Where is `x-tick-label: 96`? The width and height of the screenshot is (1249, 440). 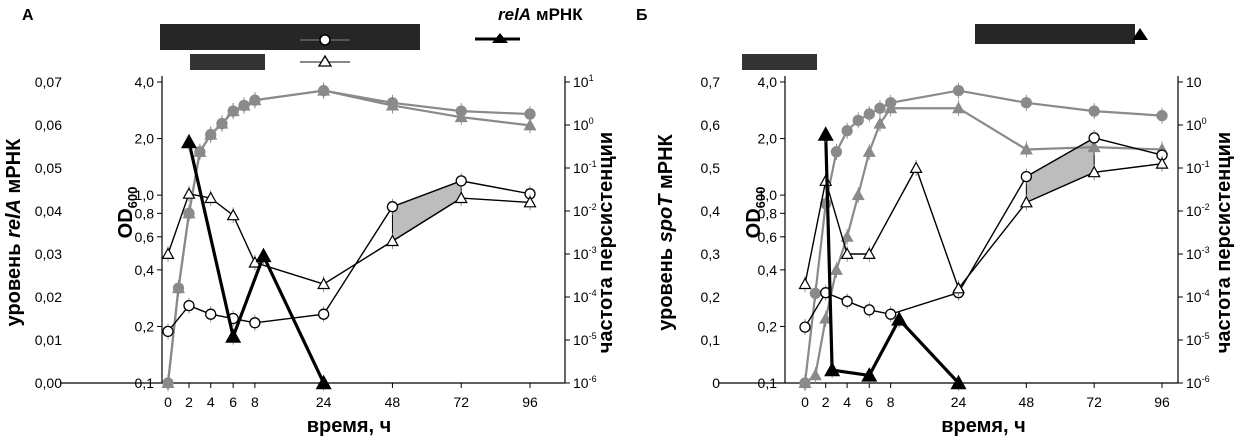
x-tick-label: 96 is located at coordinates (530, 402).